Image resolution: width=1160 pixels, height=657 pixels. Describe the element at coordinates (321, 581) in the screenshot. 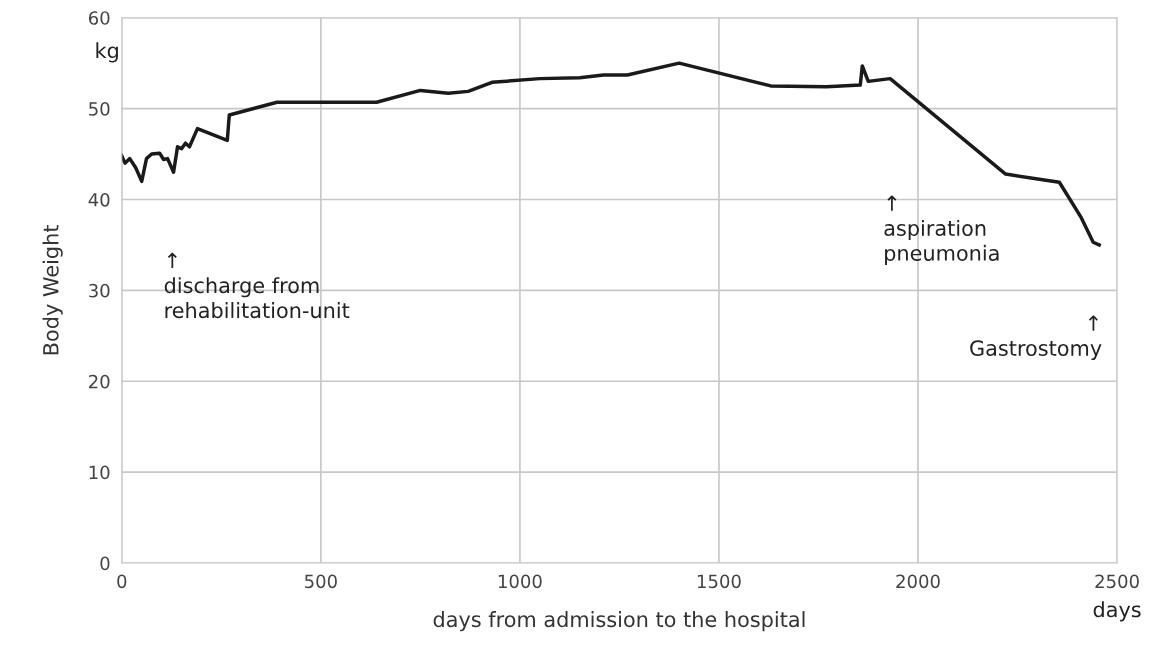

I see `x-tick-label: 500` at that location.